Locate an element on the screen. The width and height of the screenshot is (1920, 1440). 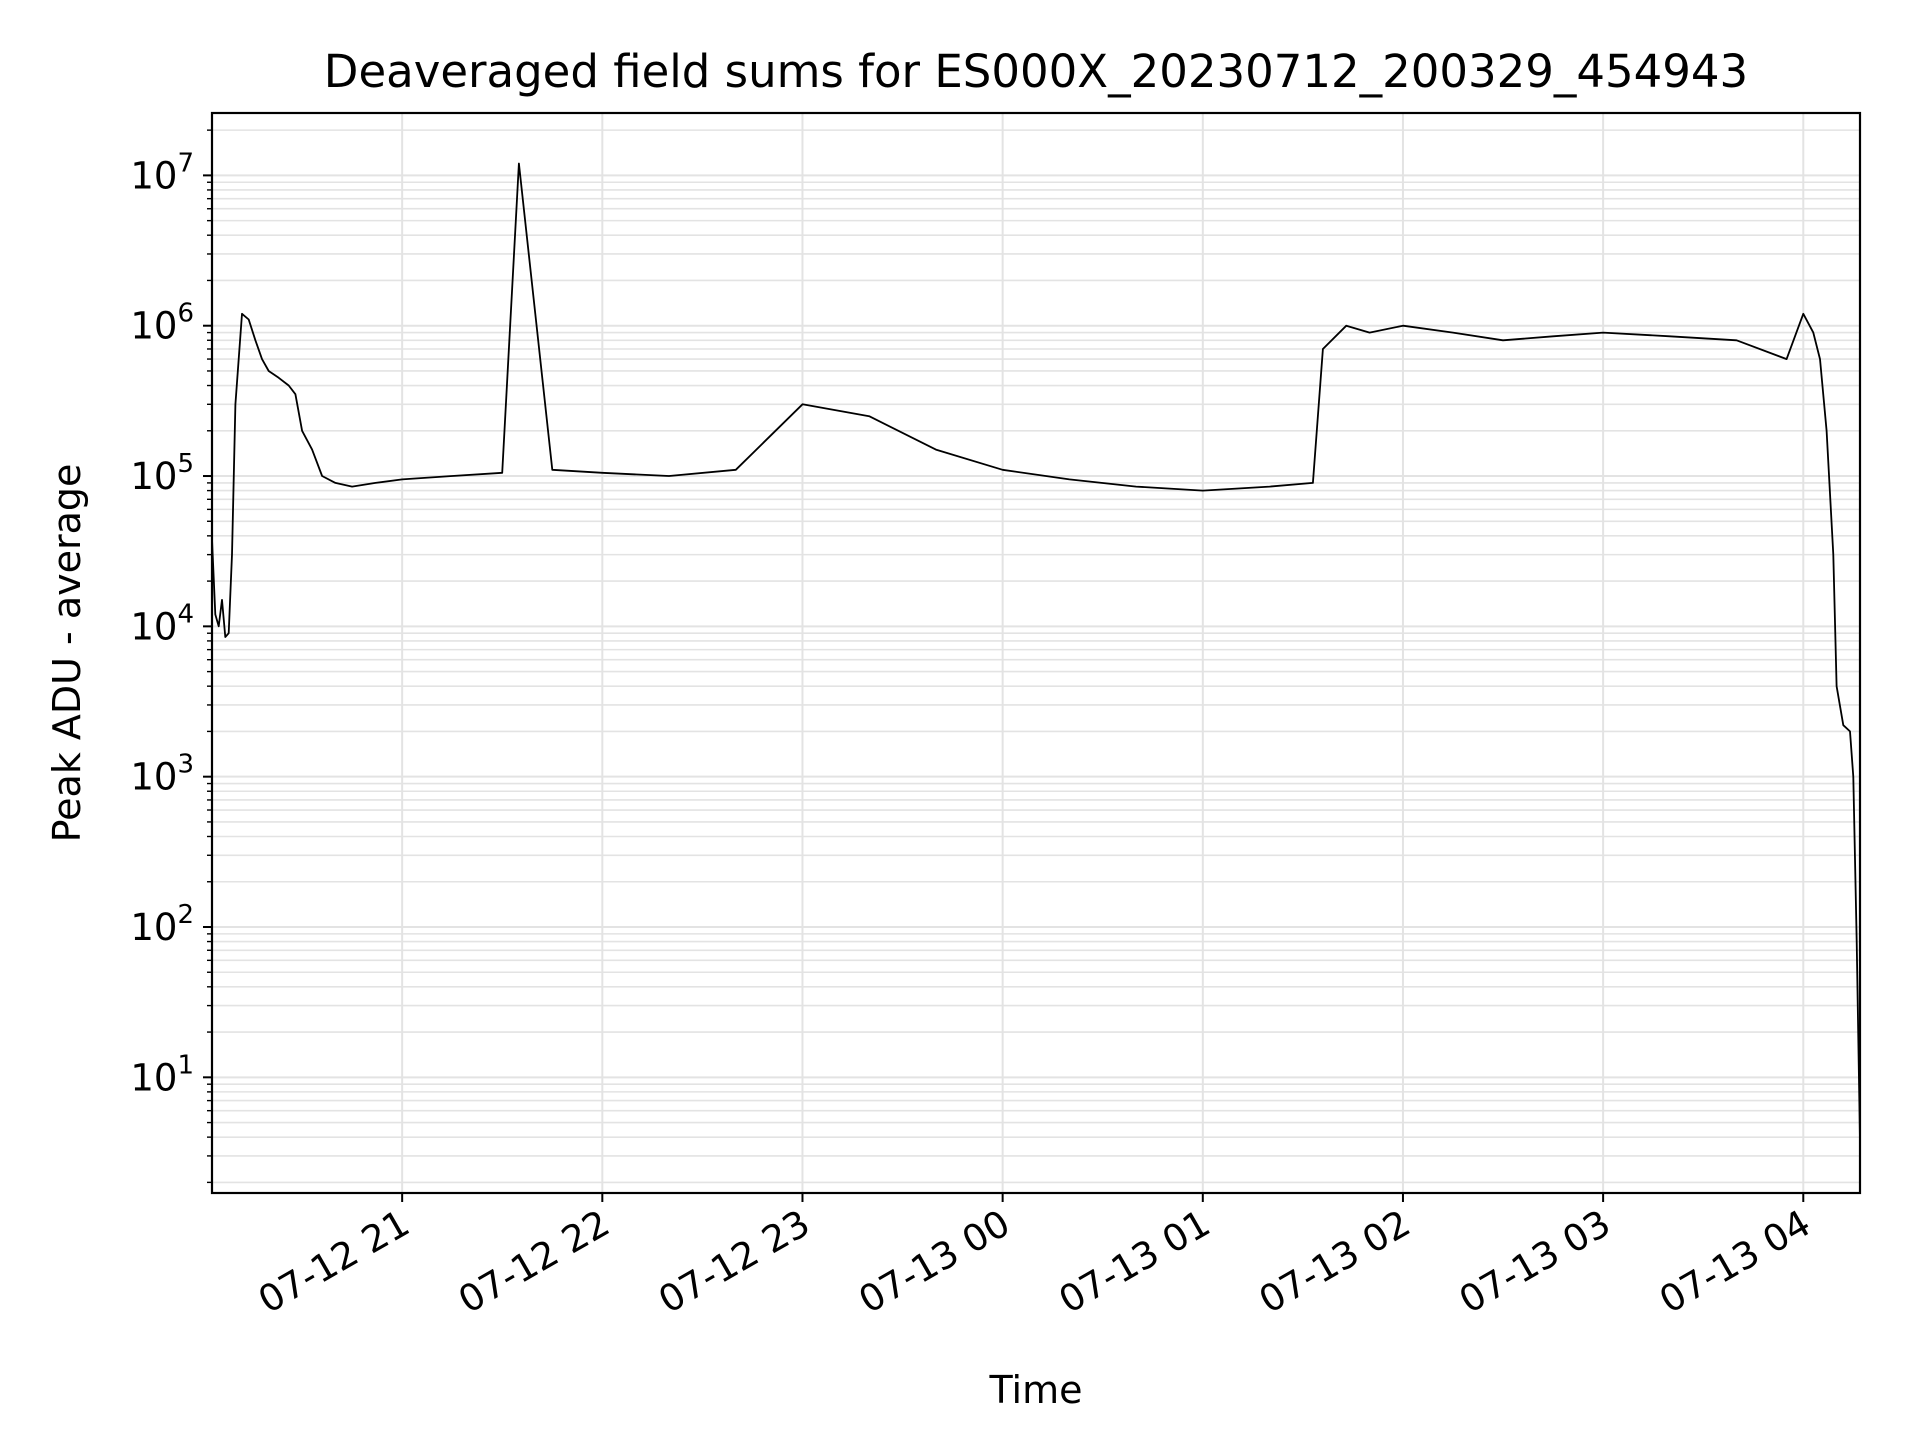
y-tick-exponent: 6 is located at coordinates (185, 314).